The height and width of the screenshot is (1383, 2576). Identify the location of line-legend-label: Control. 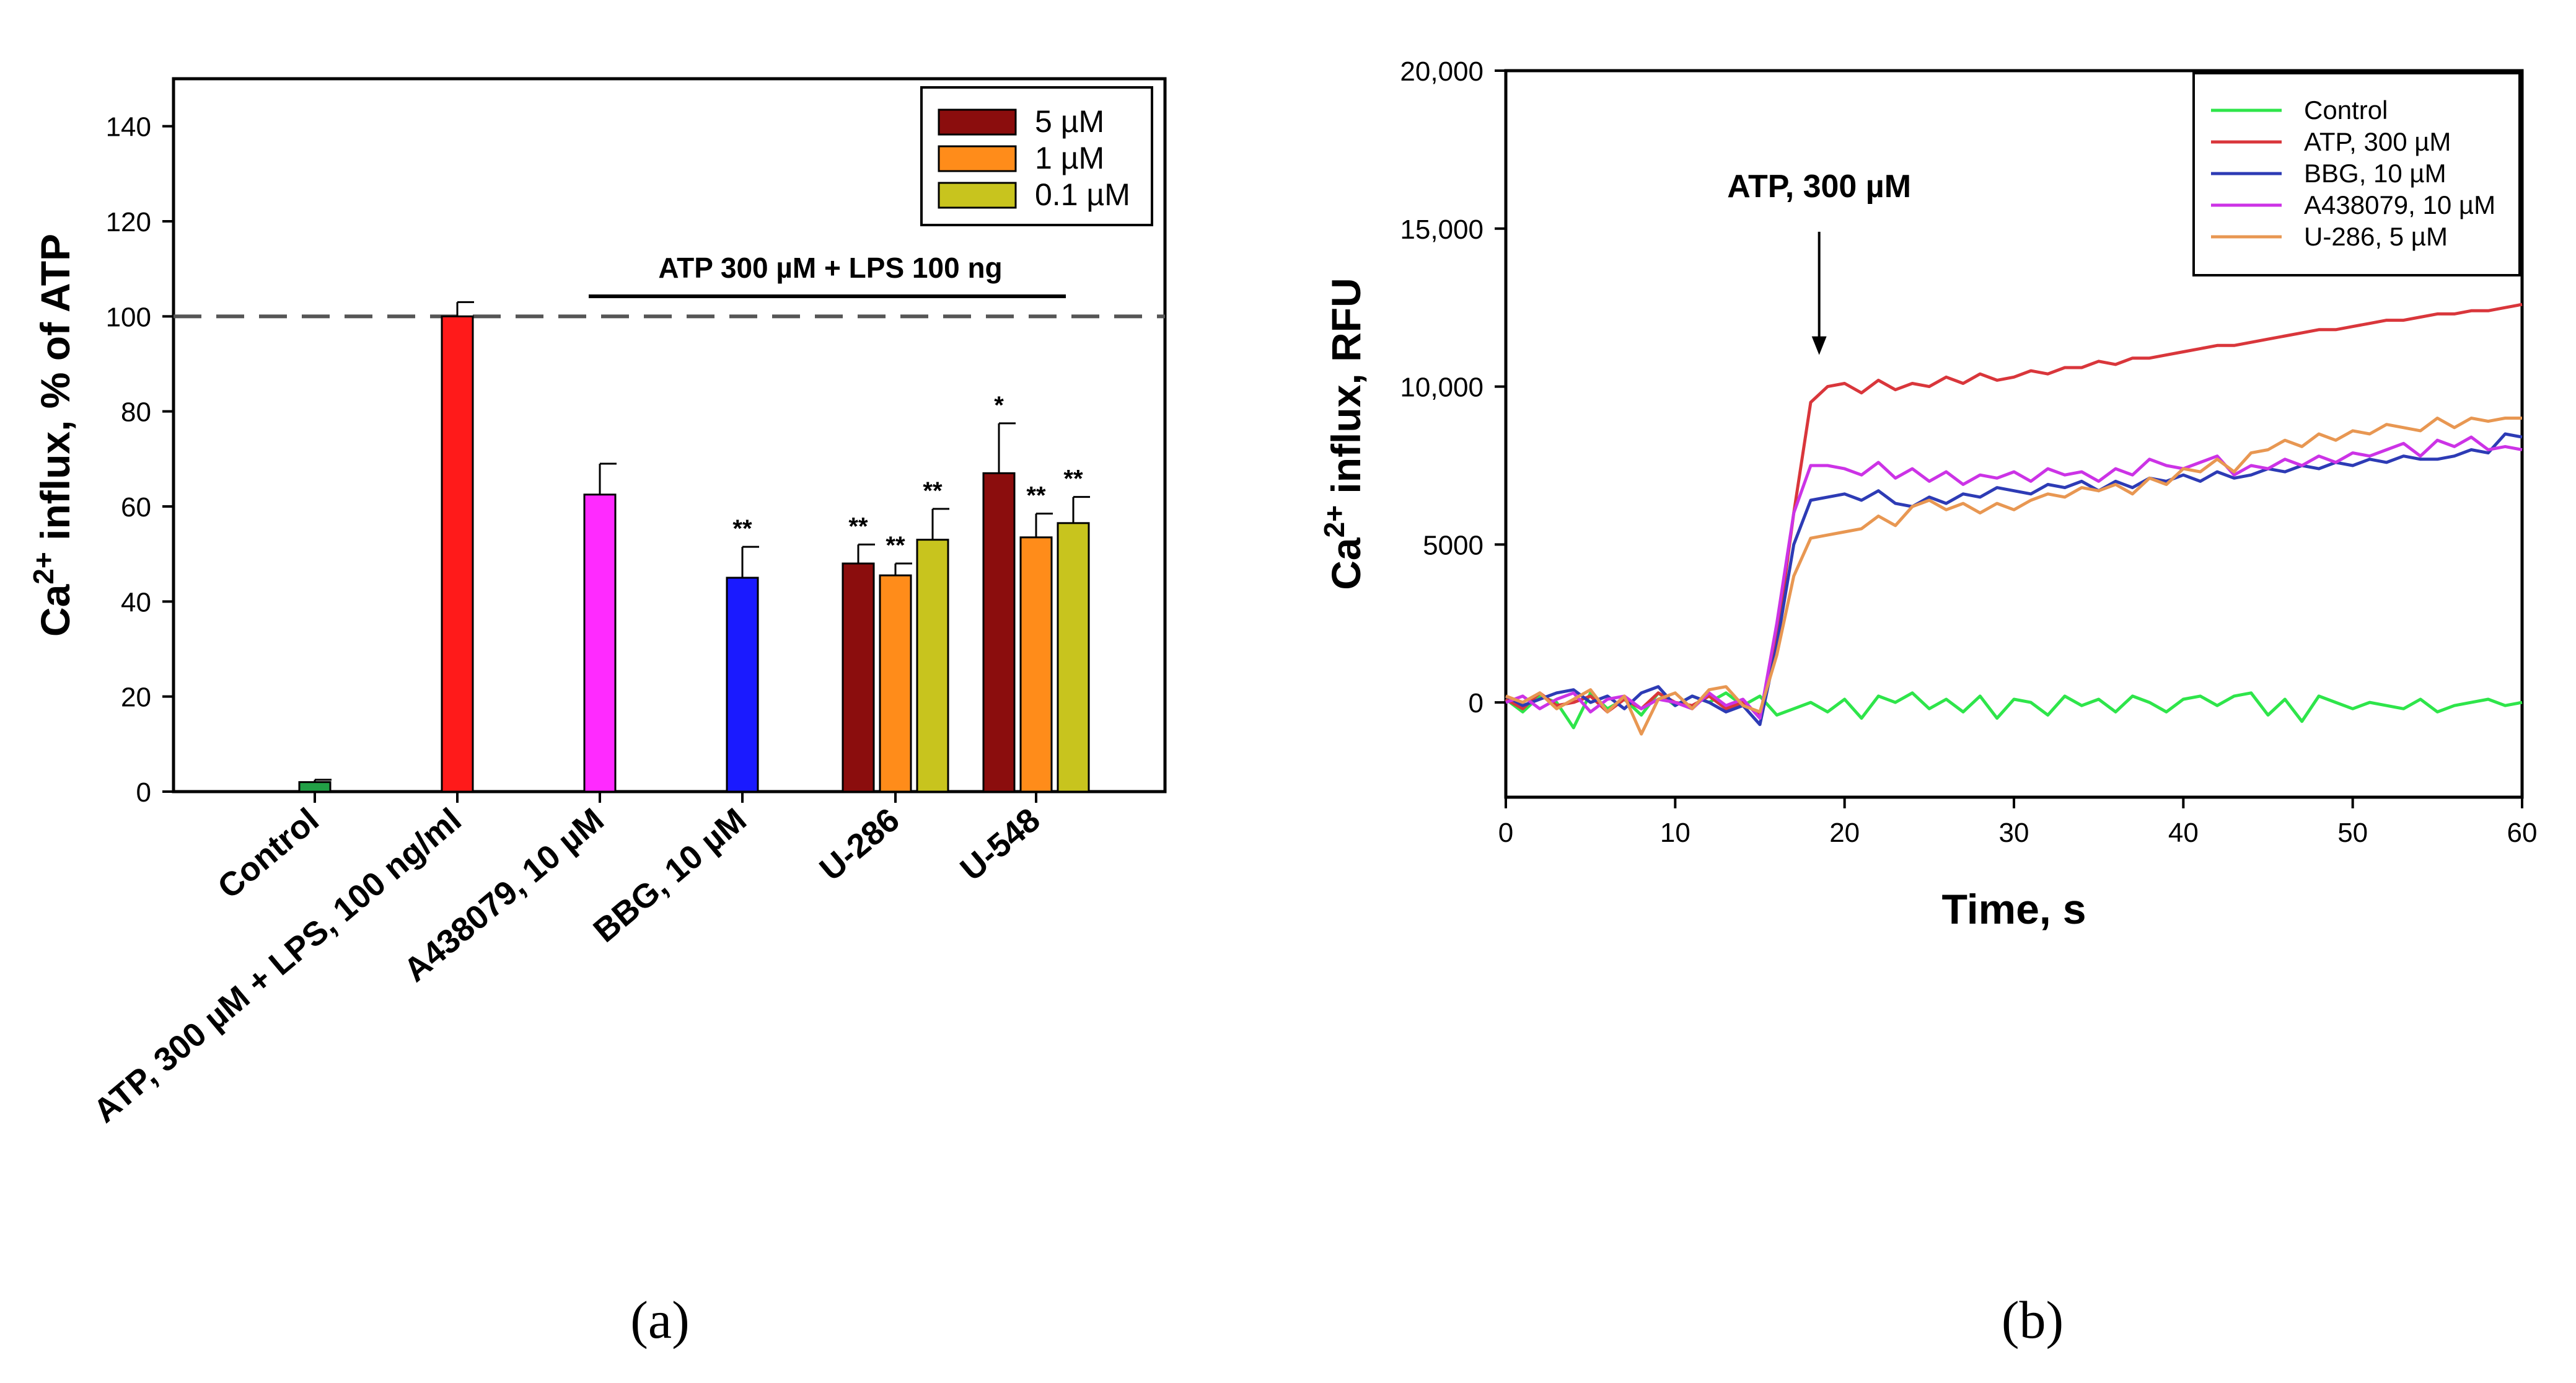
(2346, 110).